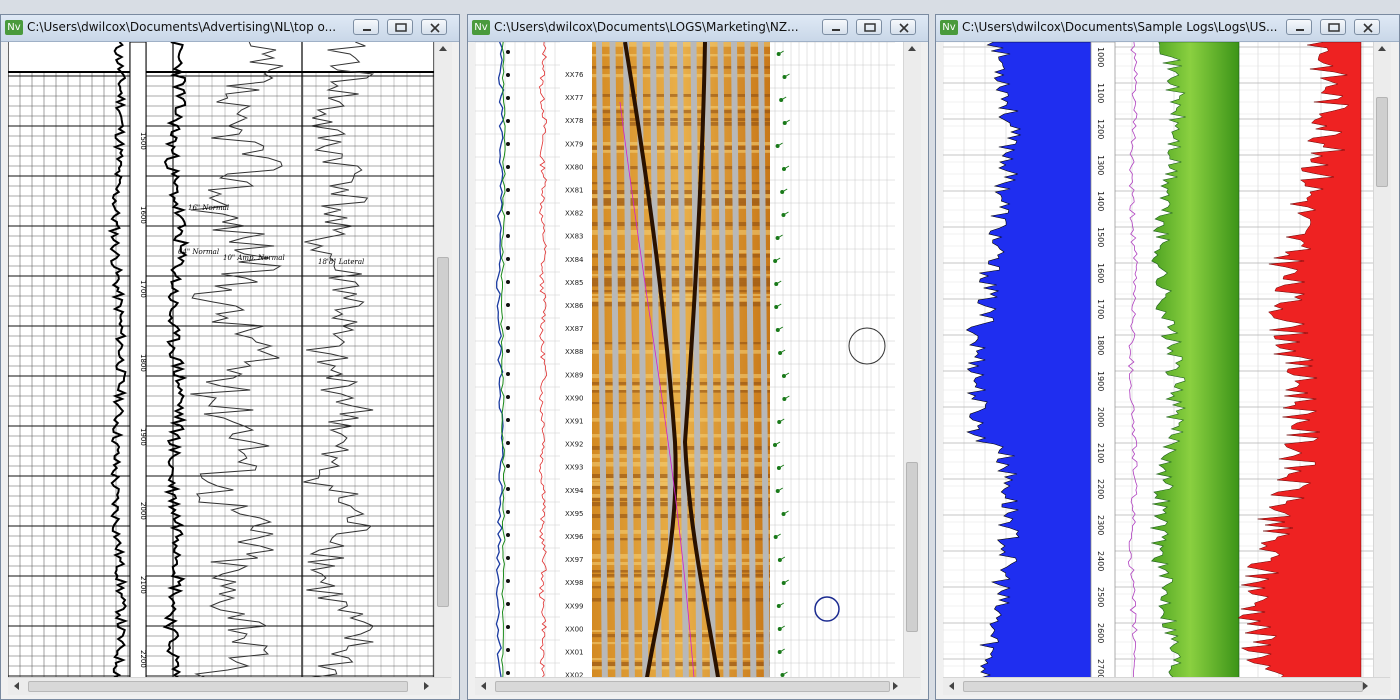 This screenshot has height=700, width=1400. I want to click on depth-label: XX87, so click(574, 329).